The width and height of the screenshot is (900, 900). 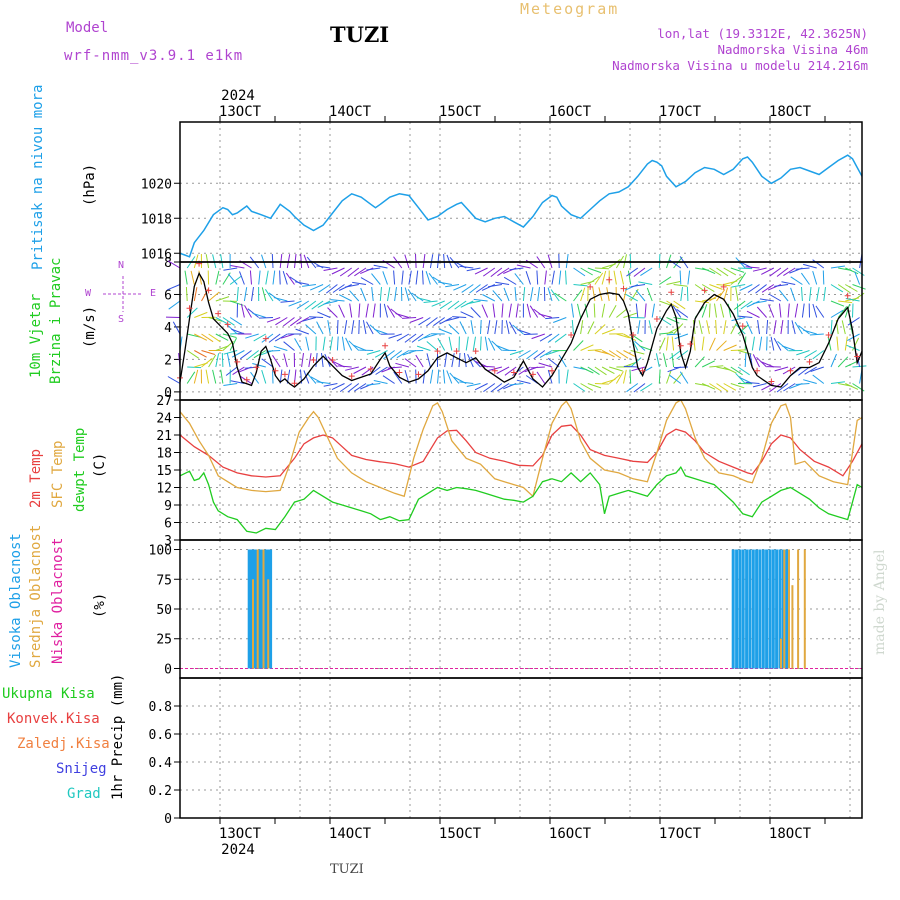 I want to click on y-tick-label: 9, so click(x=168, y=506).